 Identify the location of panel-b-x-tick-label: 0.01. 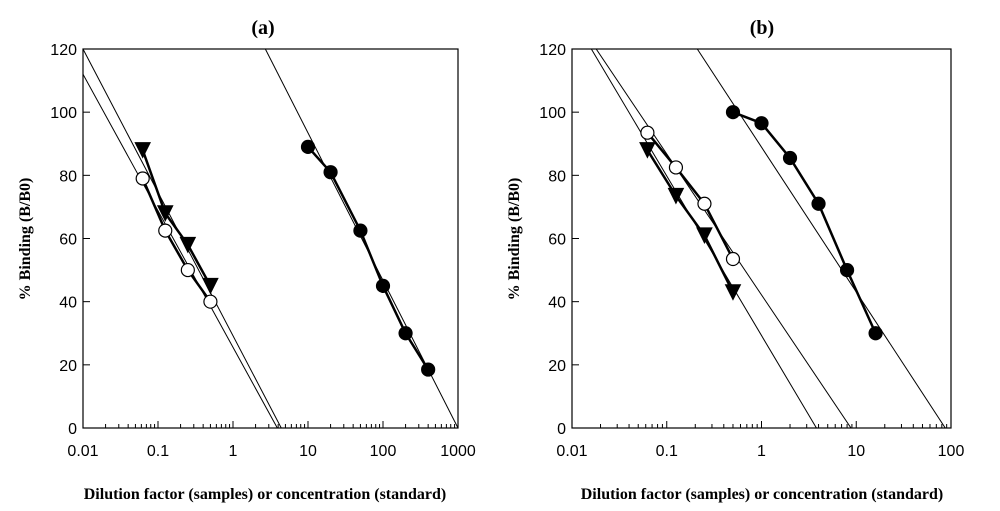
(571, 451).